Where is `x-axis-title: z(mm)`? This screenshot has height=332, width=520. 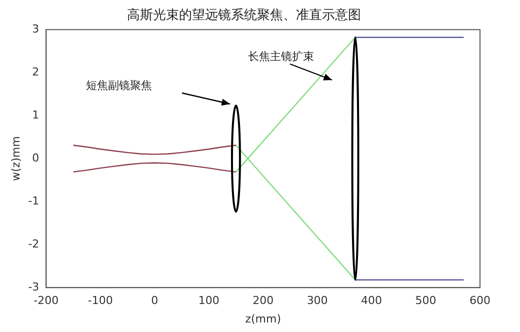
x-axis-title: z(mm) is located at coordinates (263, 319).